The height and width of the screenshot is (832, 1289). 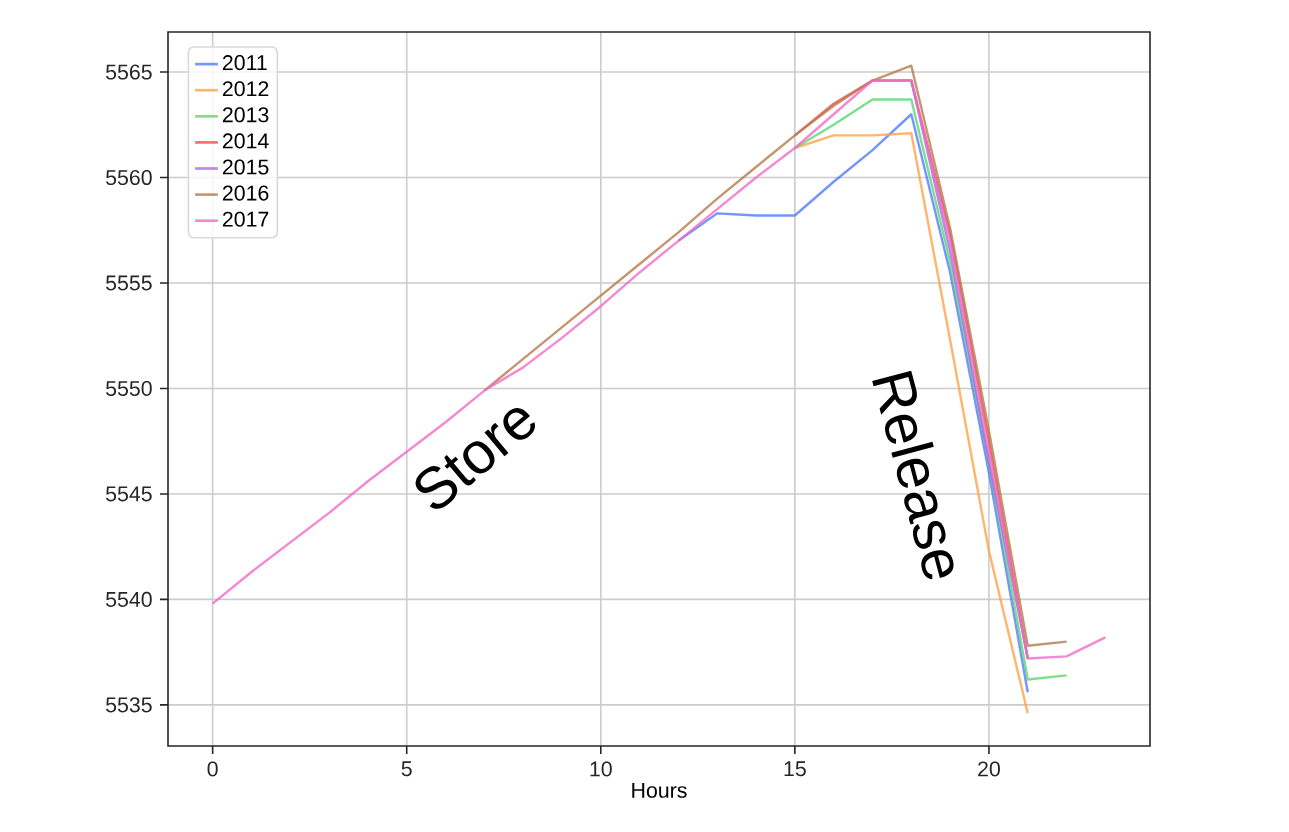 What do you see at coordinates (245, 89) in the screenshot?
I see `legend-label: 2012` at bounding box center [245, 89].